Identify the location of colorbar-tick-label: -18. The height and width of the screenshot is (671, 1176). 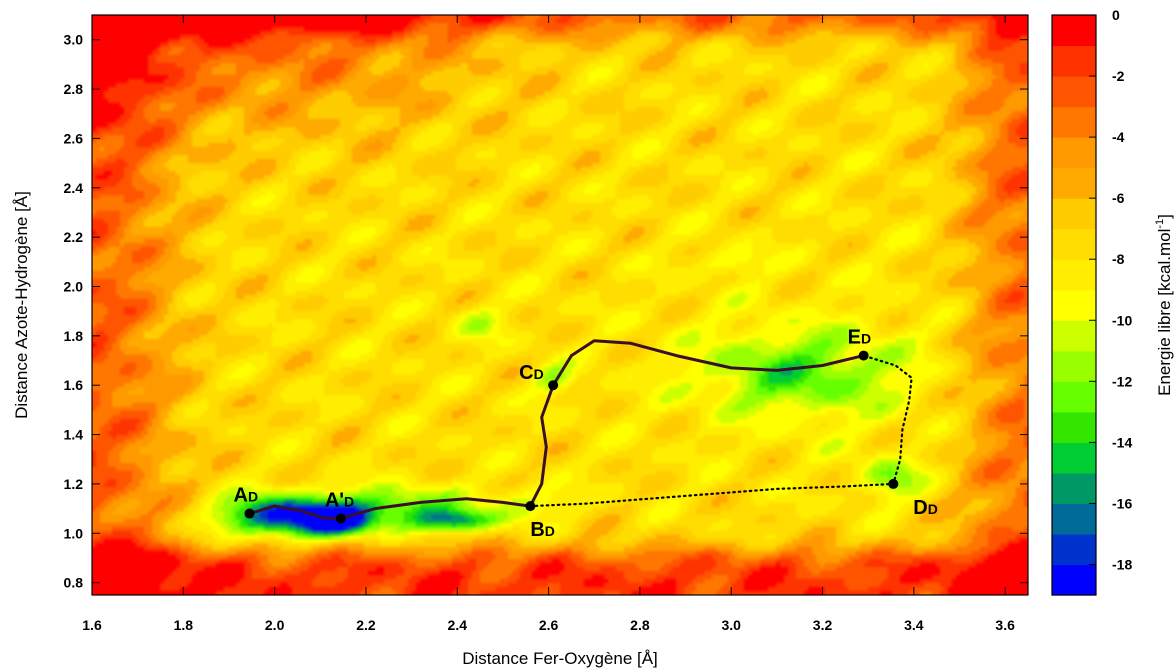
(1122, 564).